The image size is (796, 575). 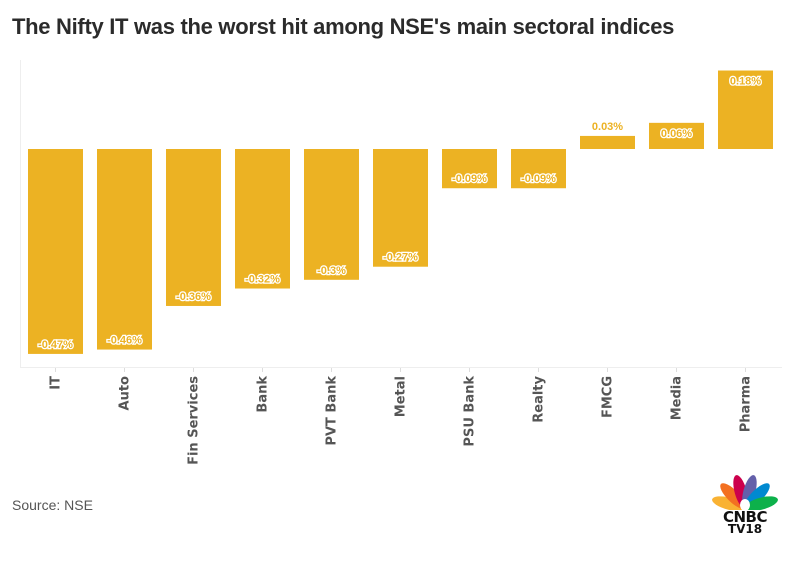 What do you see at coordinates (262, 280) in the screenshot?
I see `data-label-bank: -0.32%` at bounding box center [262, 280].